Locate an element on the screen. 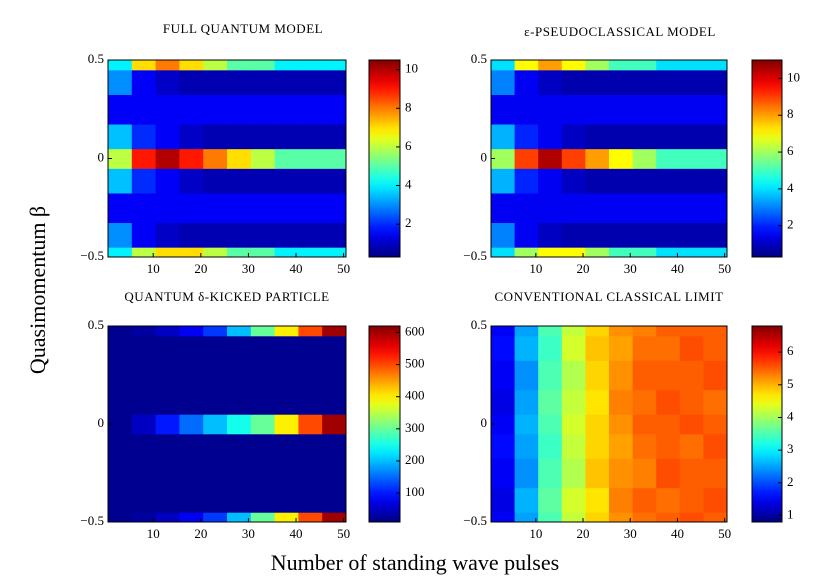  x-tick-label: 10 is located at coordinates (535, 533).